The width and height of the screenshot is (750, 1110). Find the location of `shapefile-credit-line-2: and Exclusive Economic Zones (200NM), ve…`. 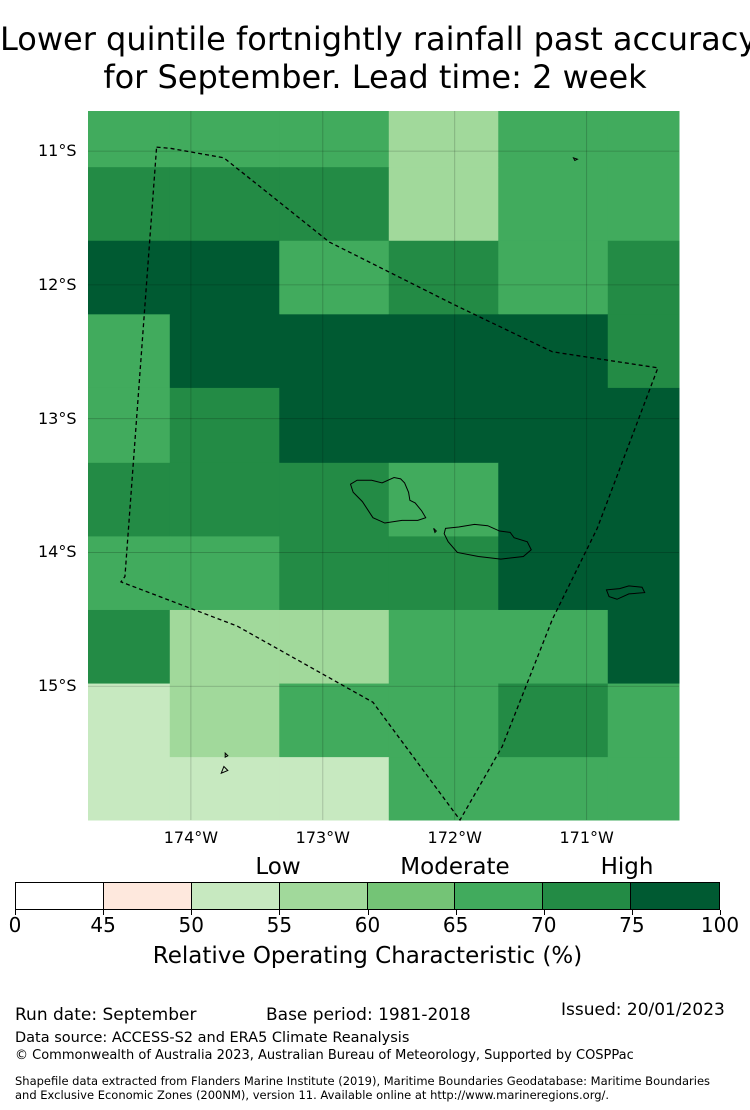

shapefile-credit-line-2: and Exclusive Economic Zones (200NM), ve… is located at coordinates (312, 1095).